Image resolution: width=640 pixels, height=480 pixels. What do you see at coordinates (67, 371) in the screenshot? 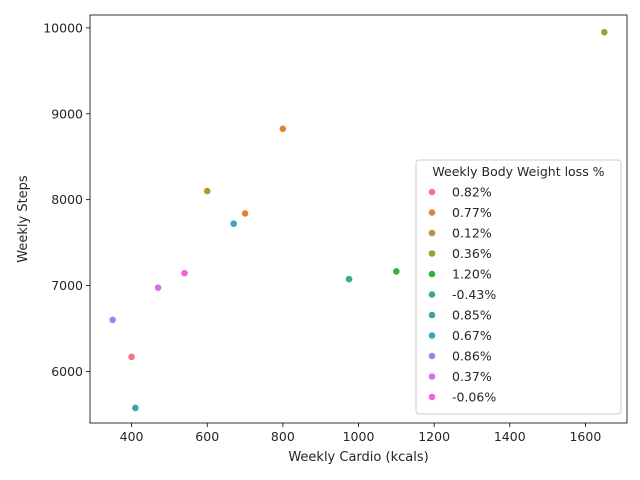
I see `y-tick-label: 6000` at bounding box center [67, 371].